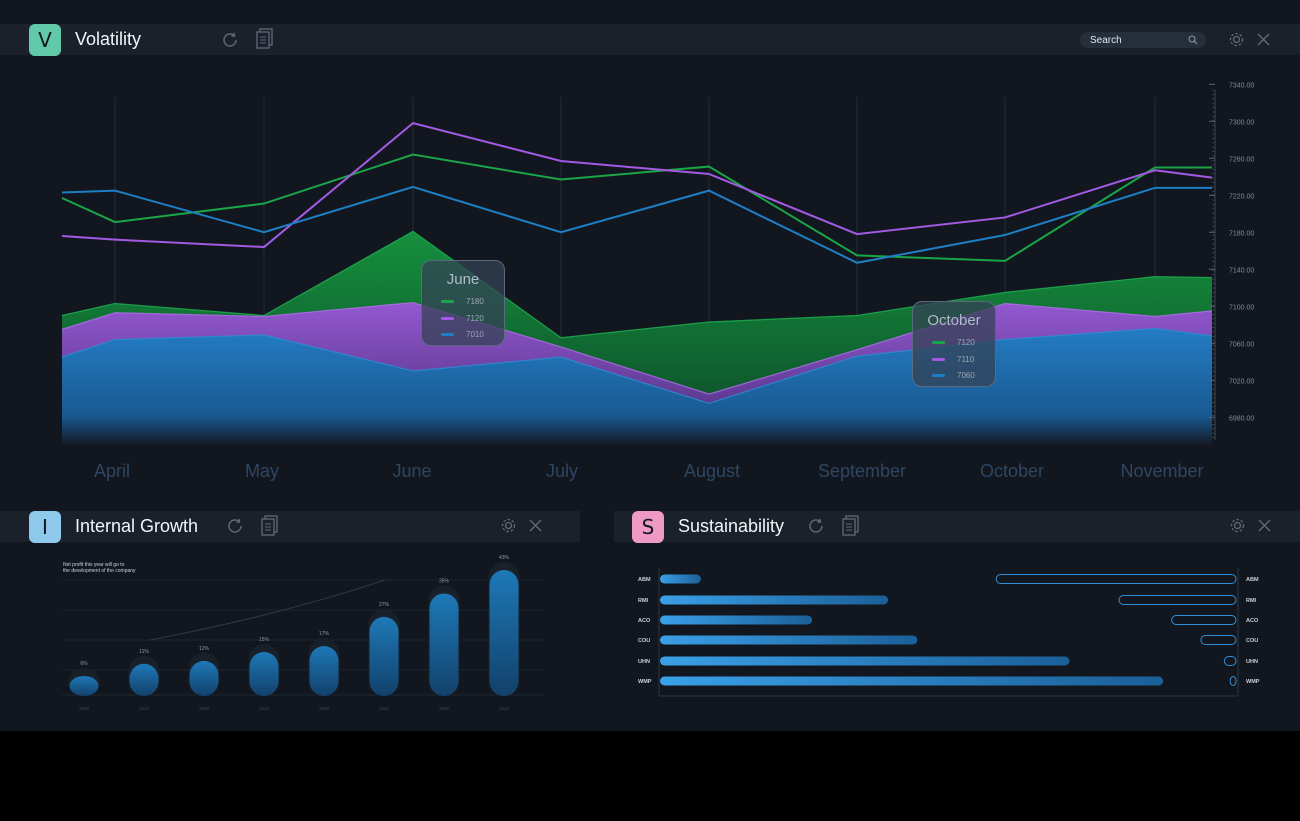  What do you see at coordinates (1218, 640) in the screenshot?
I see `hbar-outline-COU` at bounding box center [1218, 640].